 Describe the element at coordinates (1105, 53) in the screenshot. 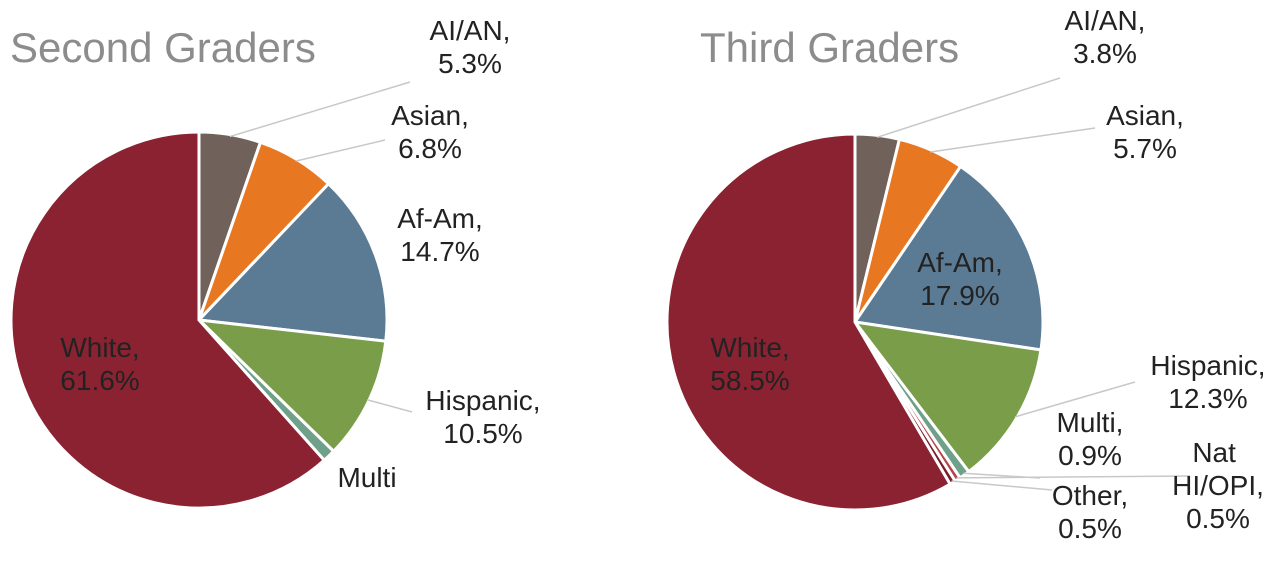

I see `value-label: 3.8%` at that location.